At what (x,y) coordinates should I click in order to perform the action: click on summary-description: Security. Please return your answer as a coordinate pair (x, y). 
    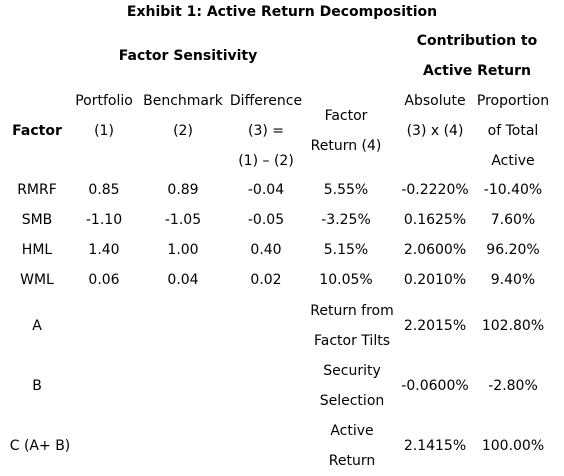
    Looking at the image, I should click on (352, 371).